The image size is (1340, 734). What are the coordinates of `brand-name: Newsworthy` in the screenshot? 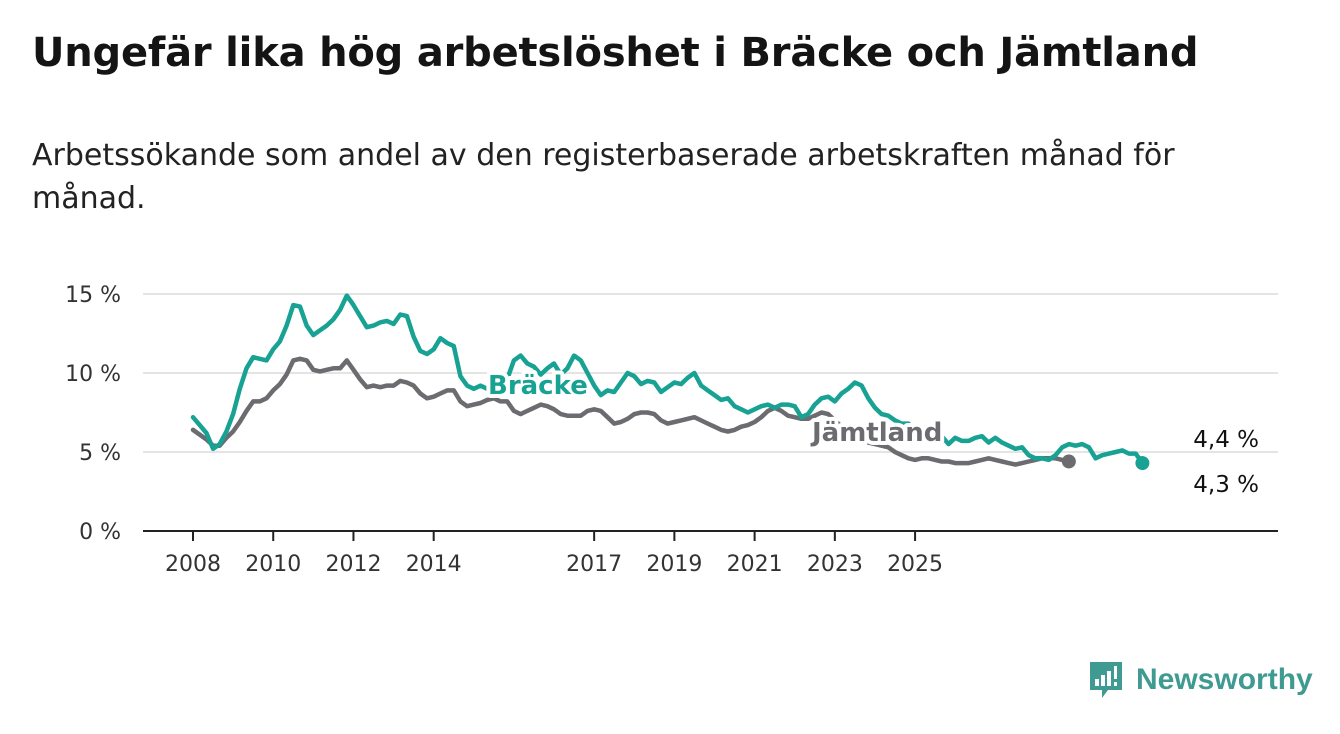 It's located at (1224, 679).